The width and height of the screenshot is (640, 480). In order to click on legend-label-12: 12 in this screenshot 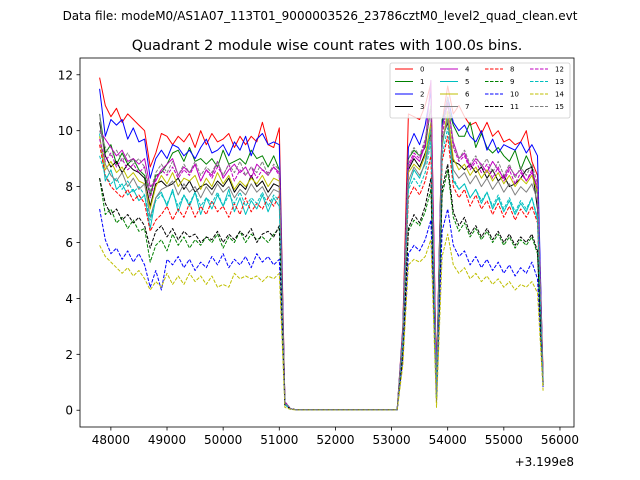, I will do `click(559, 70)`.